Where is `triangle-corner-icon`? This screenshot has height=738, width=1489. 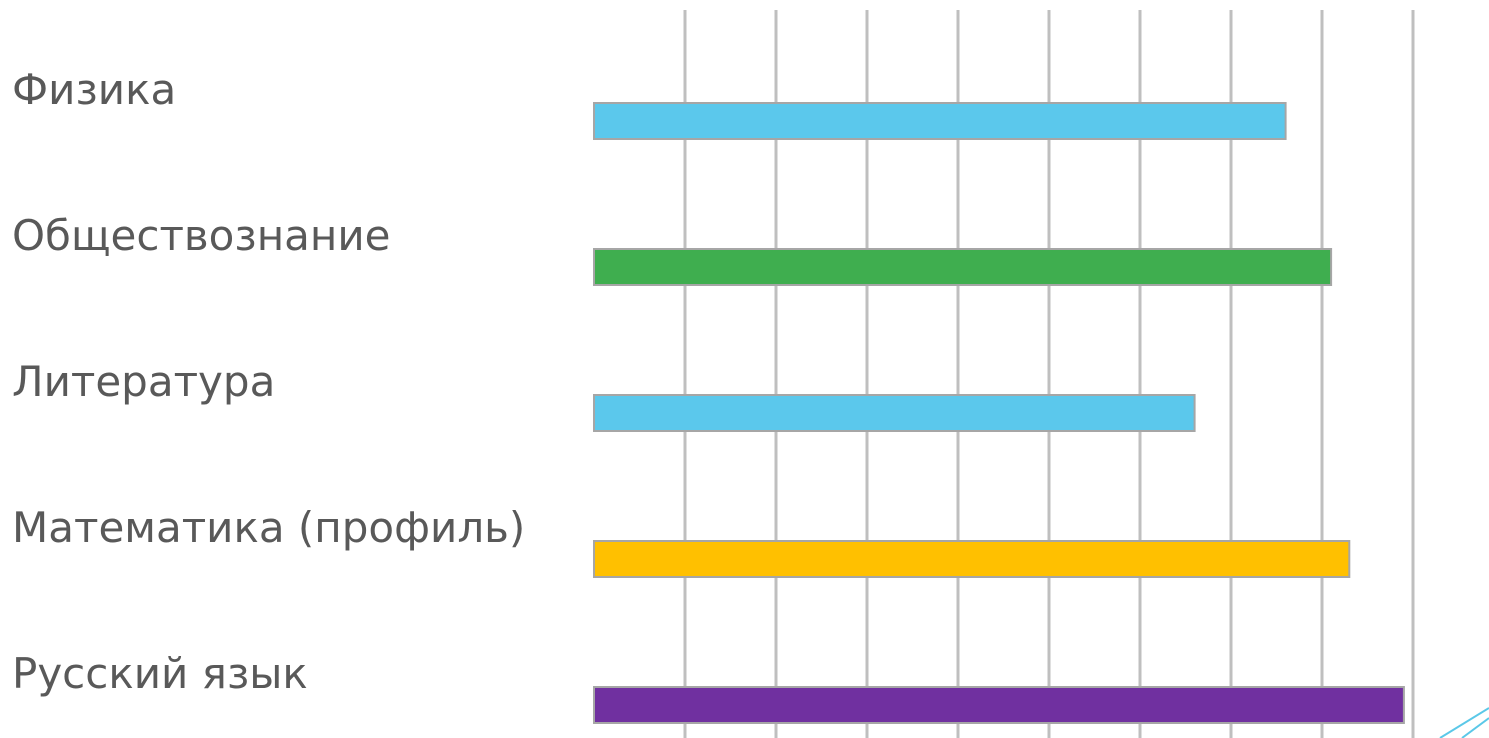
triangle-corner-icon is located at coordinates (1464, 722).